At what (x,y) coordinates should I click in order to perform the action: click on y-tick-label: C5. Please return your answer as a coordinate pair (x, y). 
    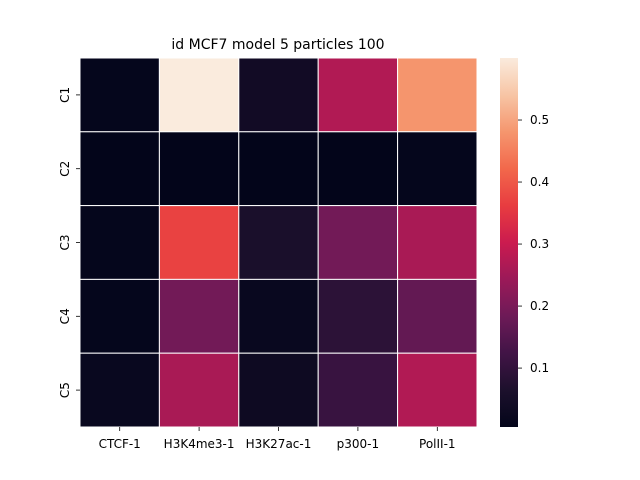
    Looking at the image, I should click on (65, 390).